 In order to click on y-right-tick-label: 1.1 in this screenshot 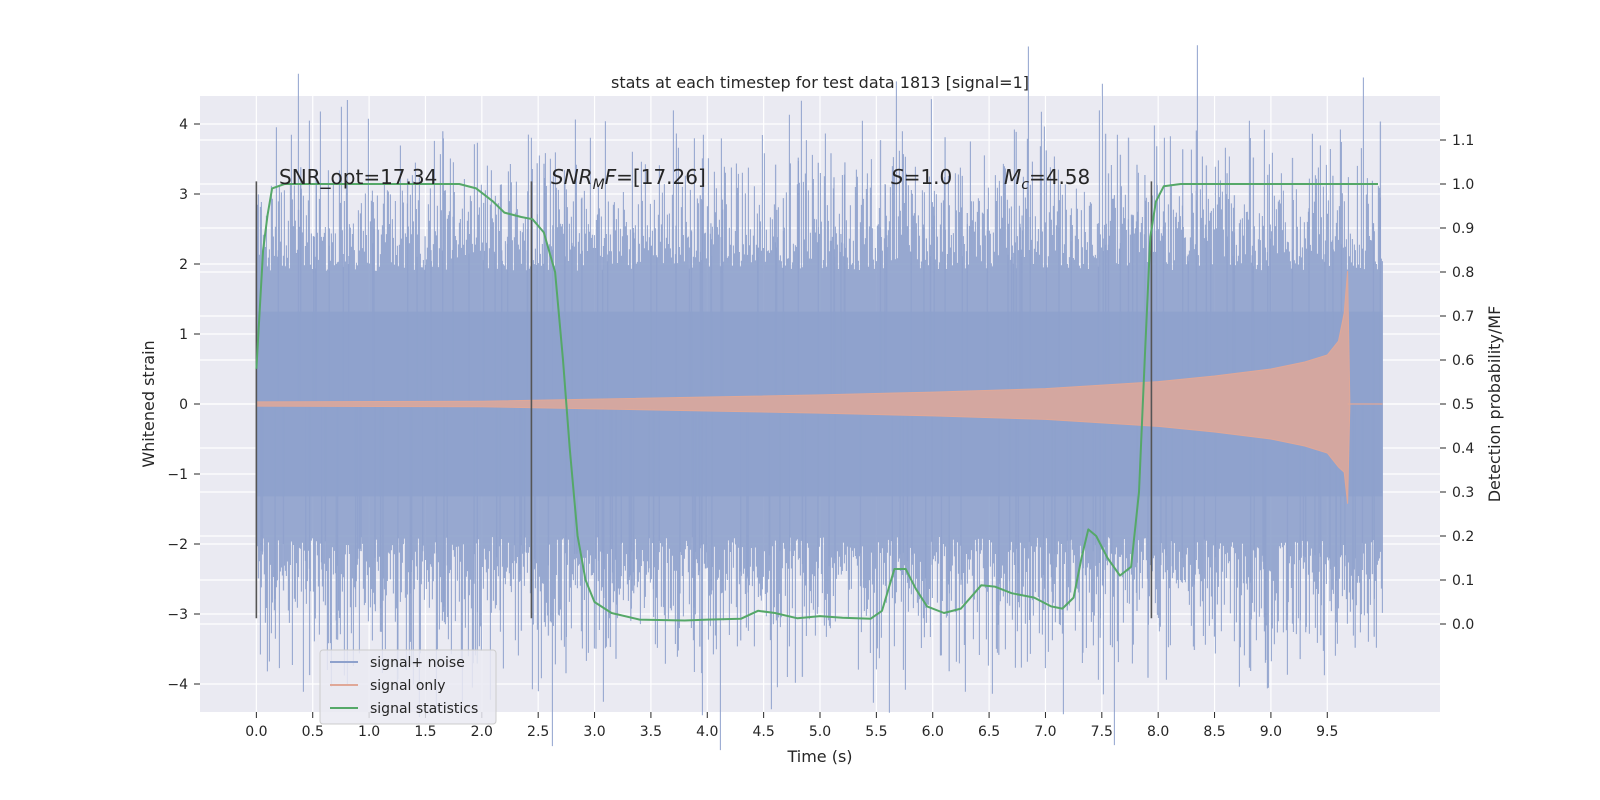, I will do `click(1463, 141)`.